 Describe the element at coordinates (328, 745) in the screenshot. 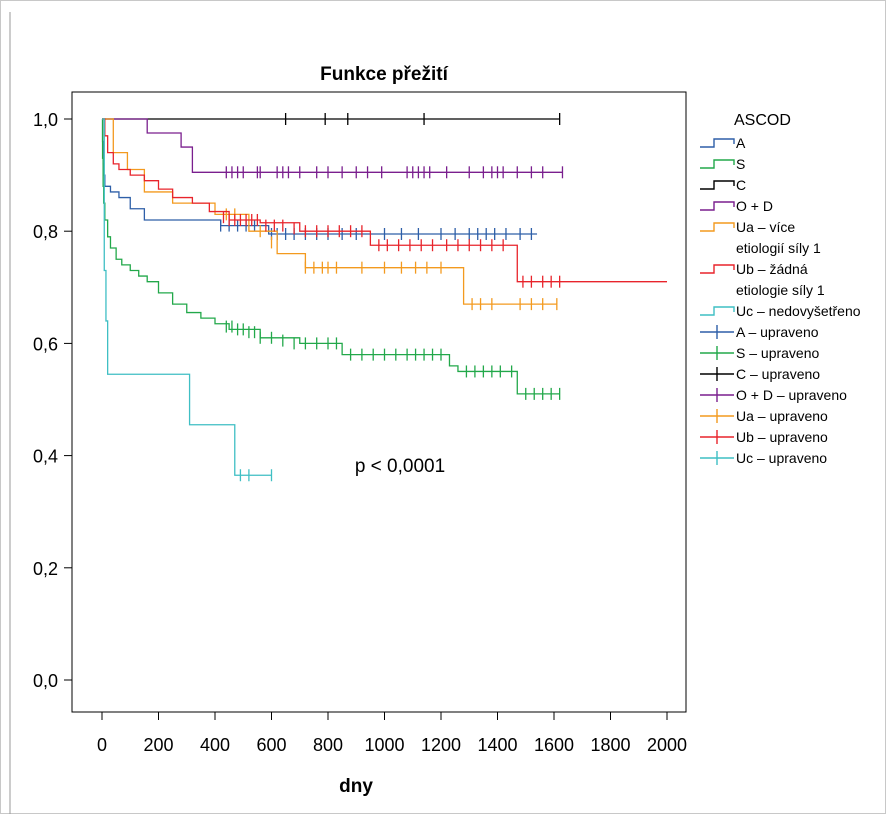

I see `x-tick-label: 800` at that location.